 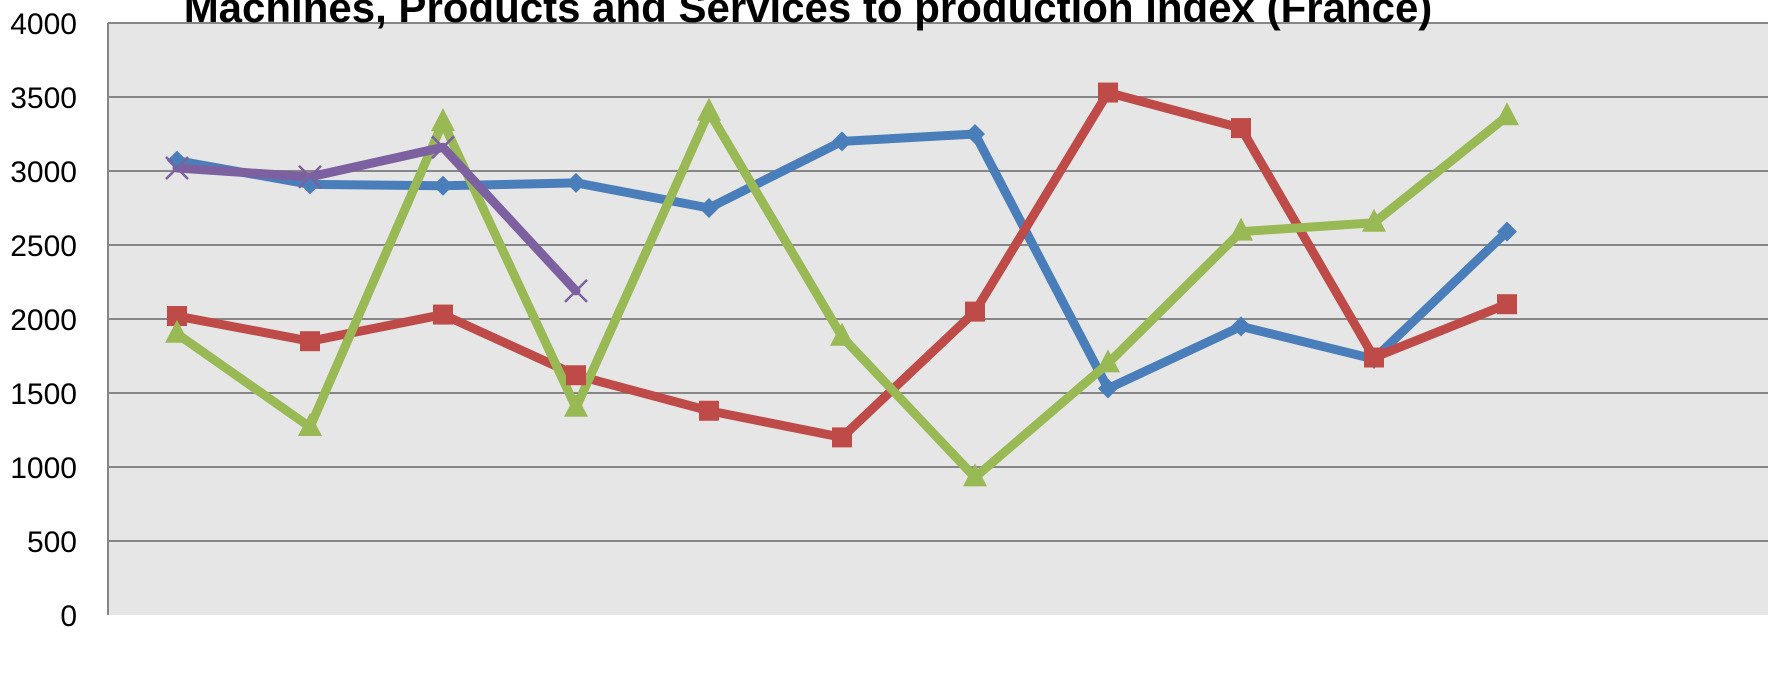 I want to click on y-axis-tick-labels: 0 500 1000 1500 2000 2500 3000 3500 4000, so click(x=43, y=320).